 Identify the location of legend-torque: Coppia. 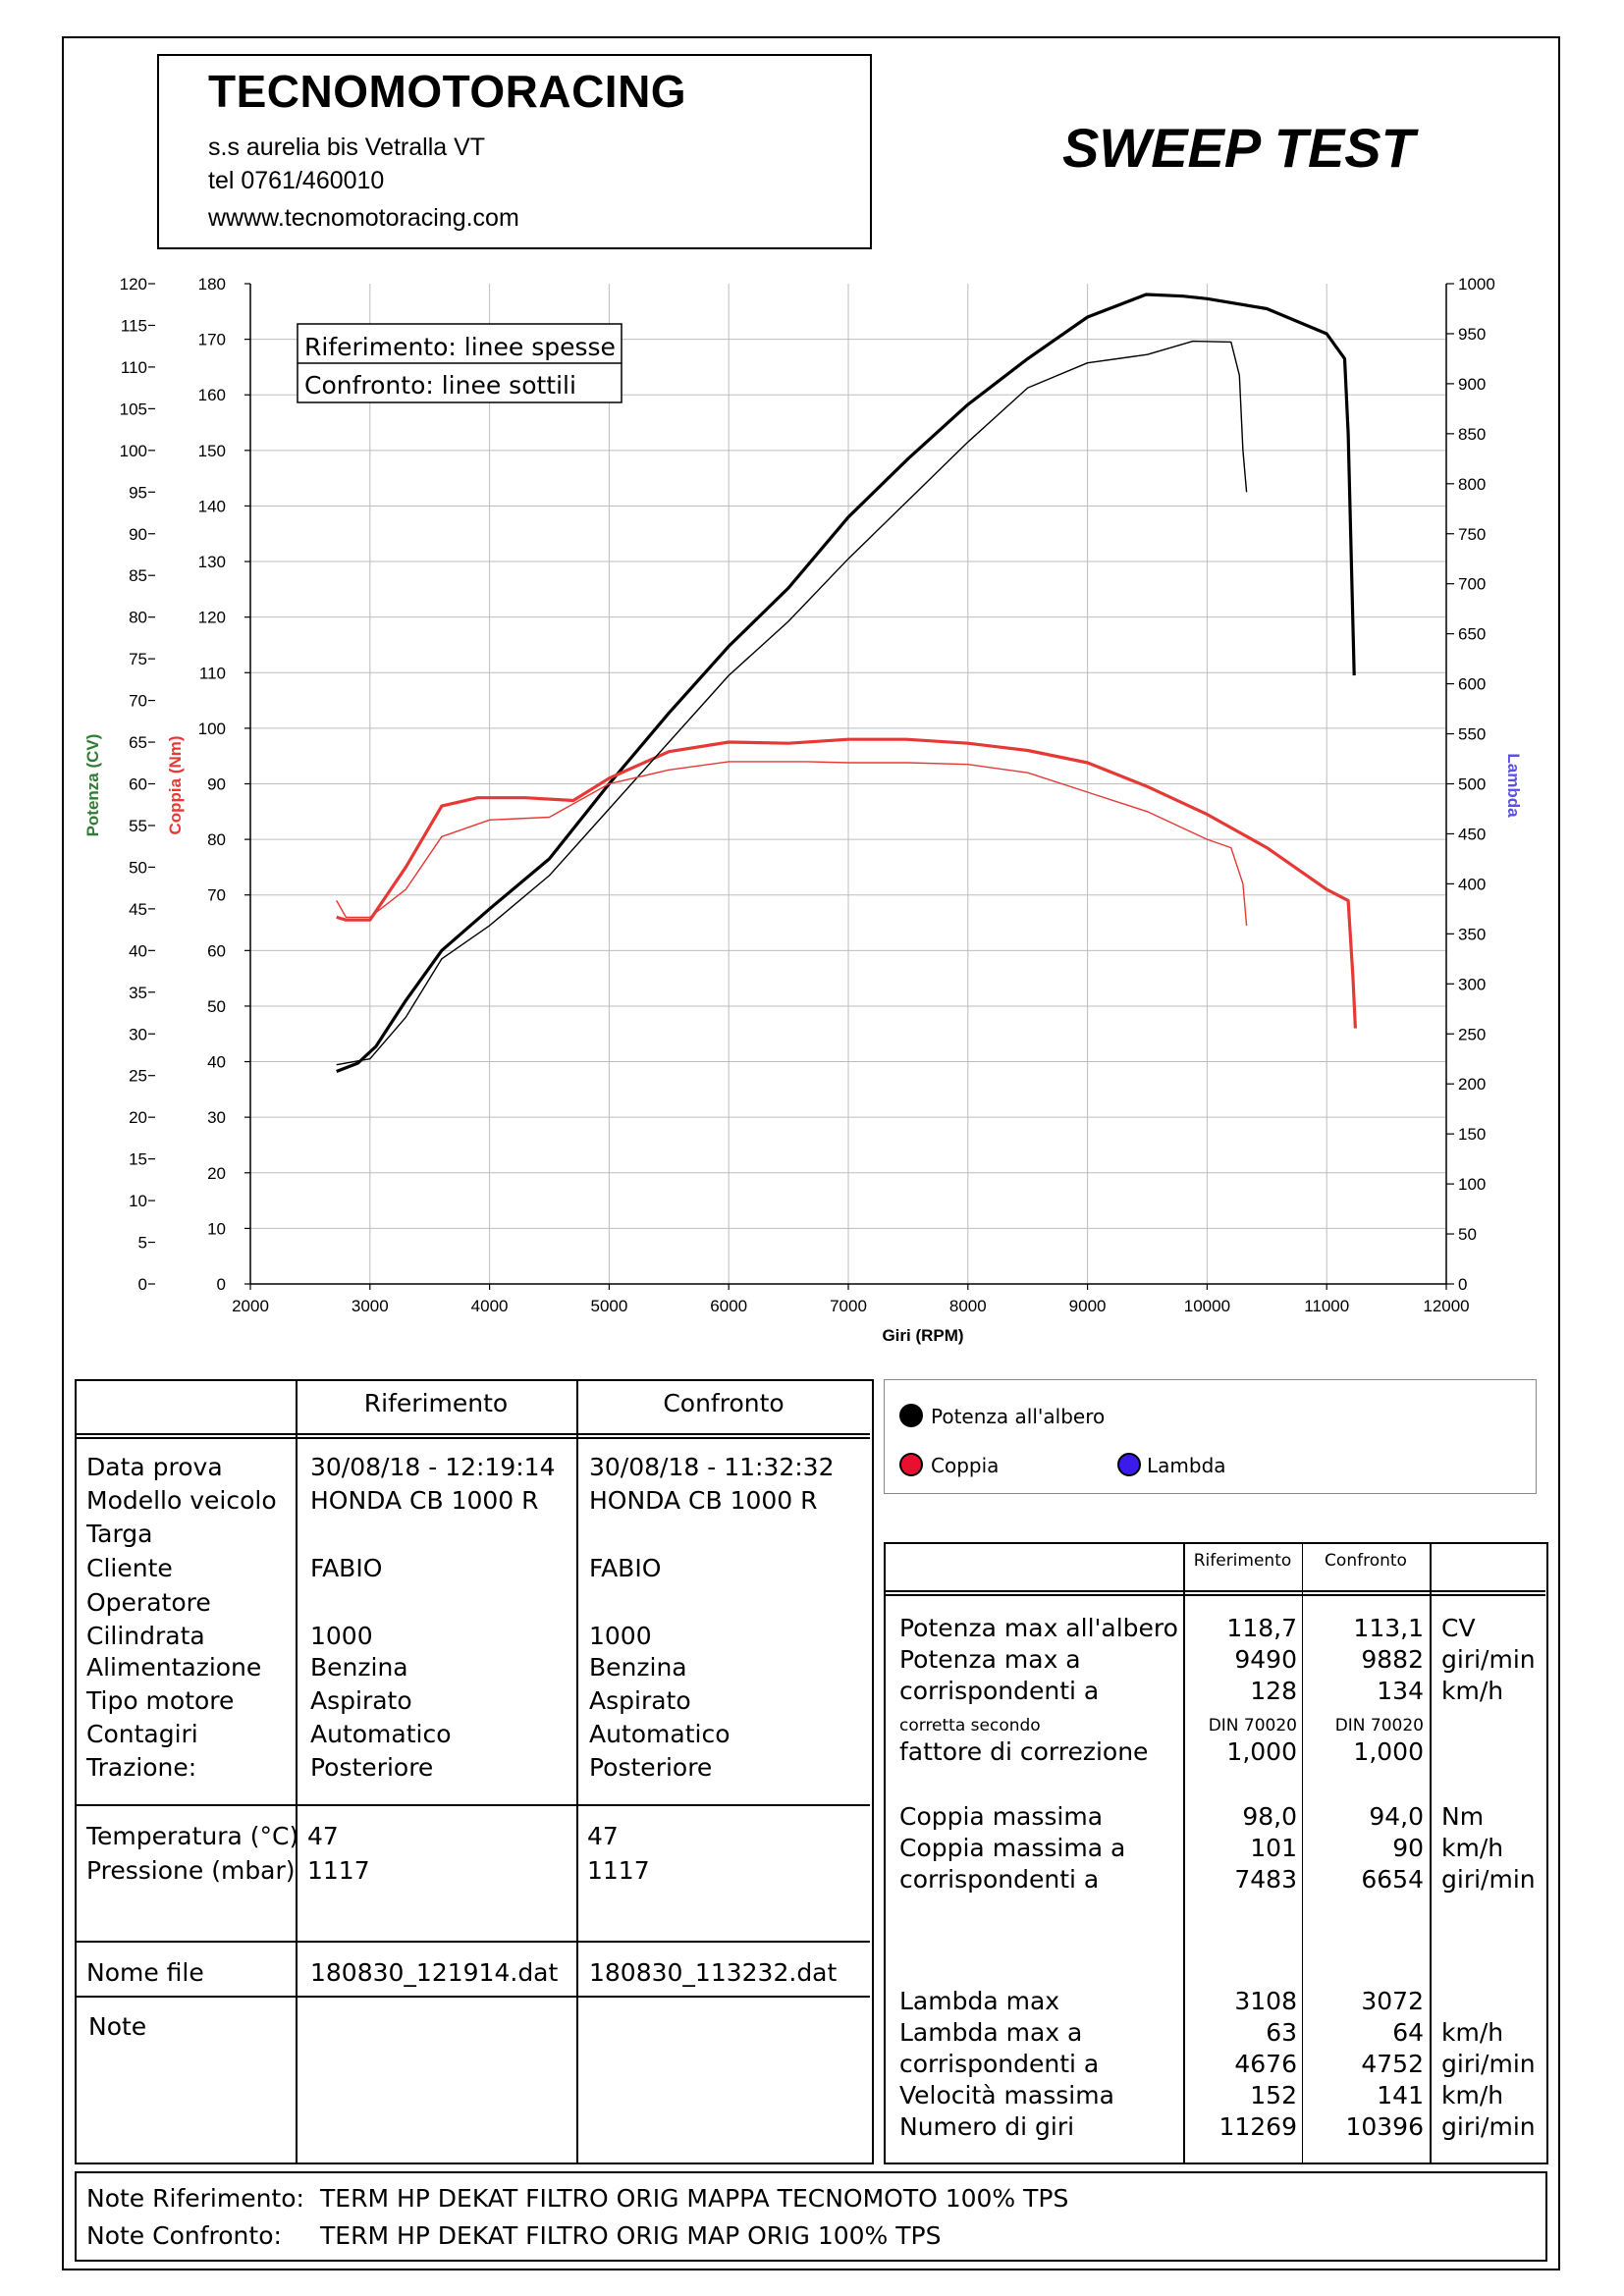
(965, 1465).